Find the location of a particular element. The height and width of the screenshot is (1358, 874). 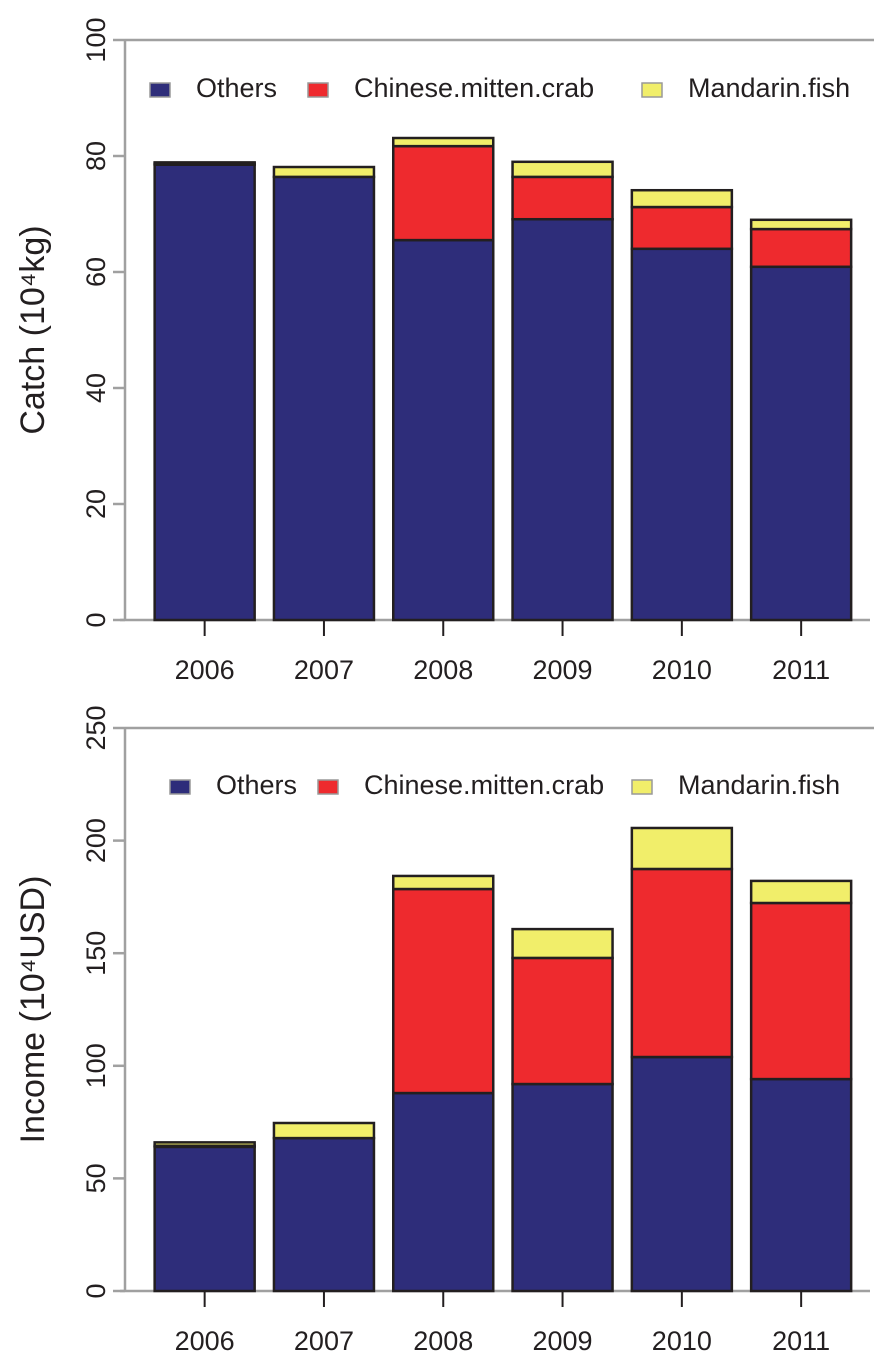

y-tick-label: 80 is located at coordinates (96, 156).